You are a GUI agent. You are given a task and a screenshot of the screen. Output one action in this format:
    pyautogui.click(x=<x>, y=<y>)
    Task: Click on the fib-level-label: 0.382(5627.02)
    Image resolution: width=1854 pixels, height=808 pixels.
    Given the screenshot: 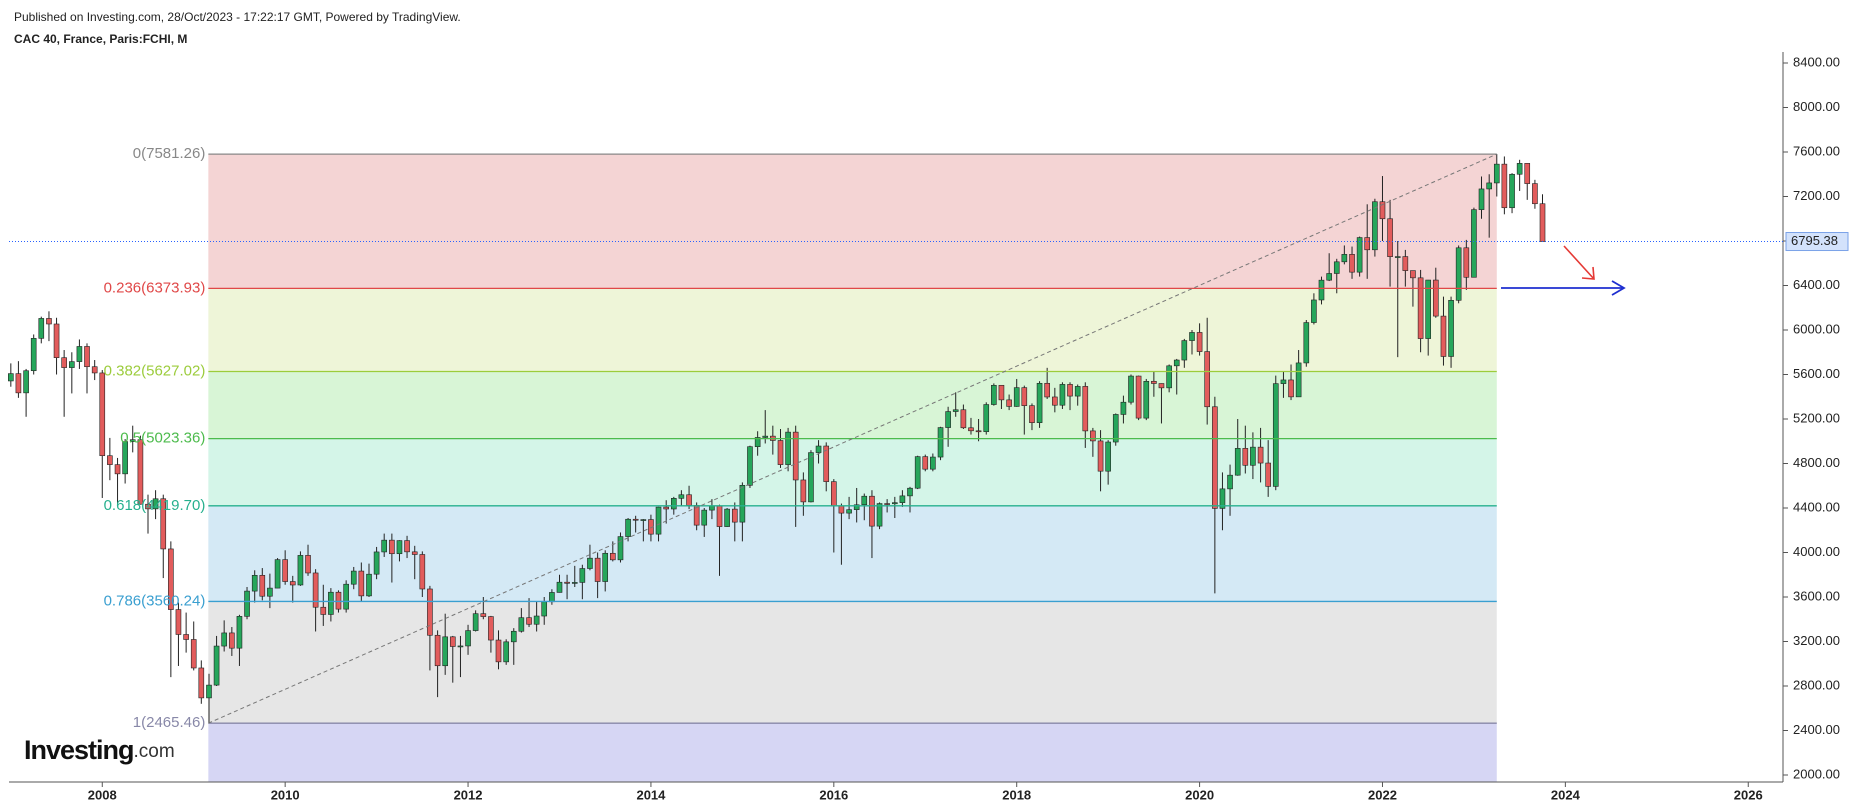 What is the action you would take?
    pyautogui.click(x=155, y=370)
    